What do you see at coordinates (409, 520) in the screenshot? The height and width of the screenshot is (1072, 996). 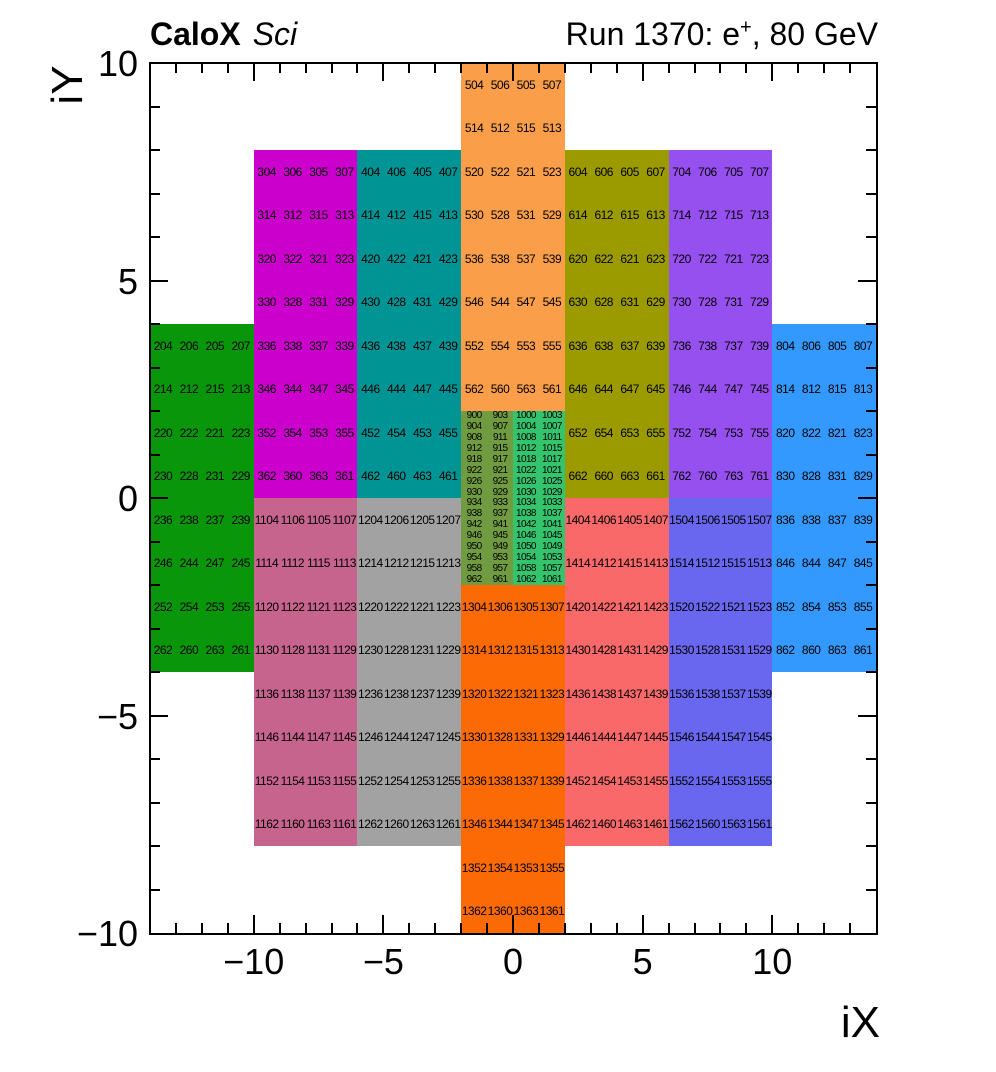 I see `channel-row: 1204 1206 1205 1207` at bounding box center [409, 520].